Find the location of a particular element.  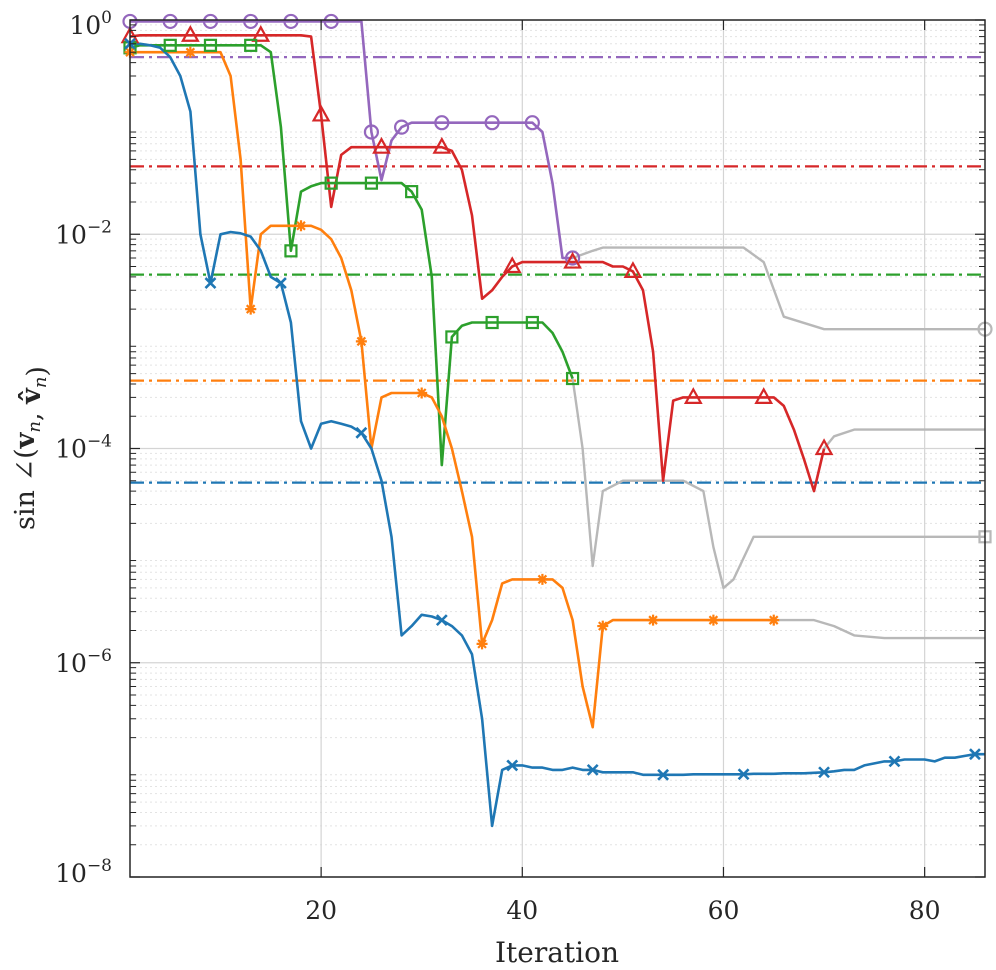

y-tick-label: 10⁻⁶ is located at coordinates (83, 662).